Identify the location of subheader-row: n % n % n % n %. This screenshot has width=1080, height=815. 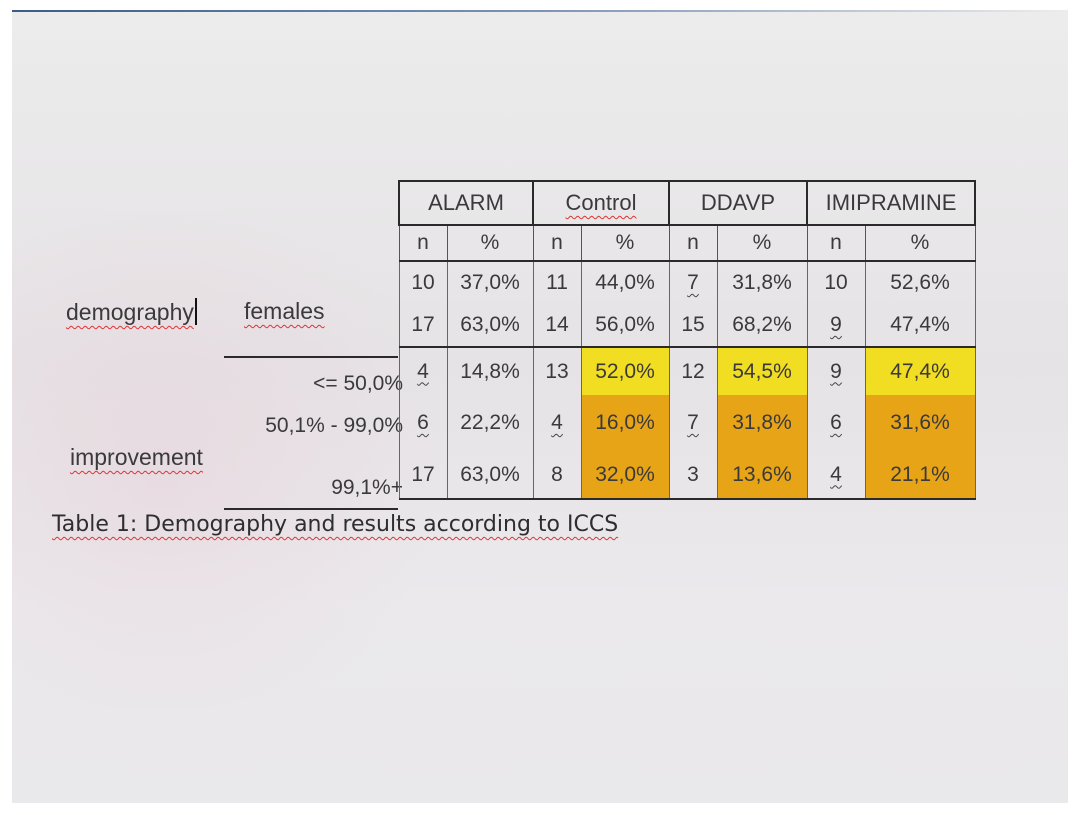
(687, 243).